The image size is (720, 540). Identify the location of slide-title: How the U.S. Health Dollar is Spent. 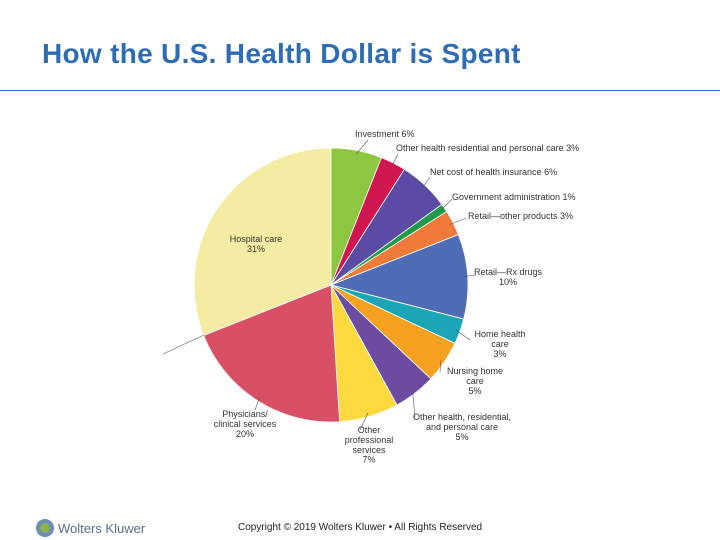
(281, 53).